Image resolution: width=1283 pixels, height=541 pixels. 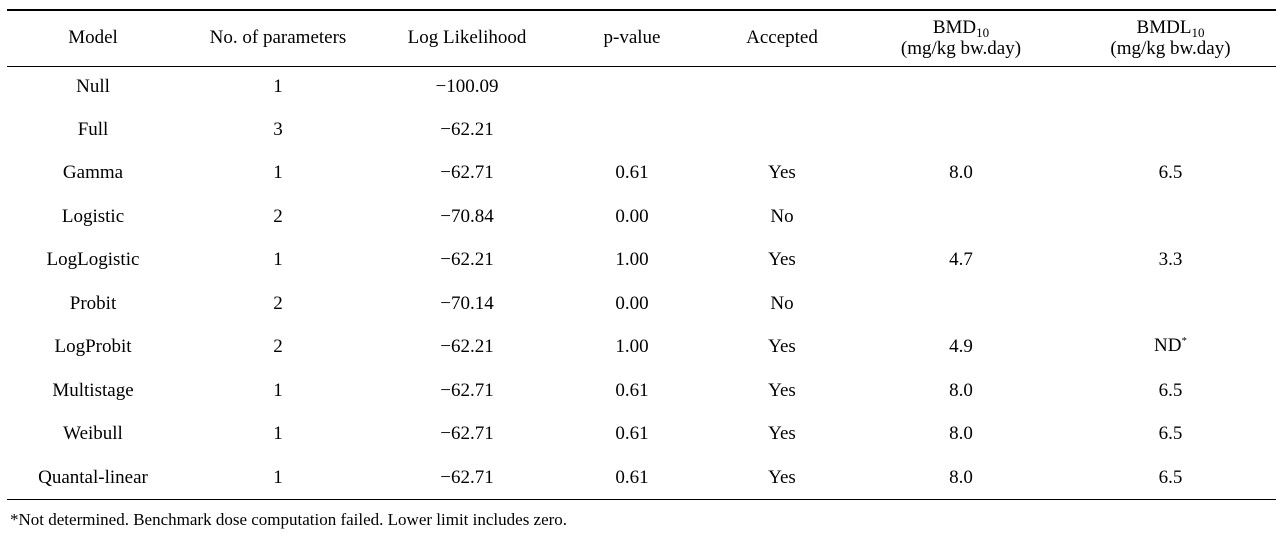 What do you see at coordinates (93, 216) in the screenshot?
I see `cell-model: Logistic` at bounding box center [93, 216].